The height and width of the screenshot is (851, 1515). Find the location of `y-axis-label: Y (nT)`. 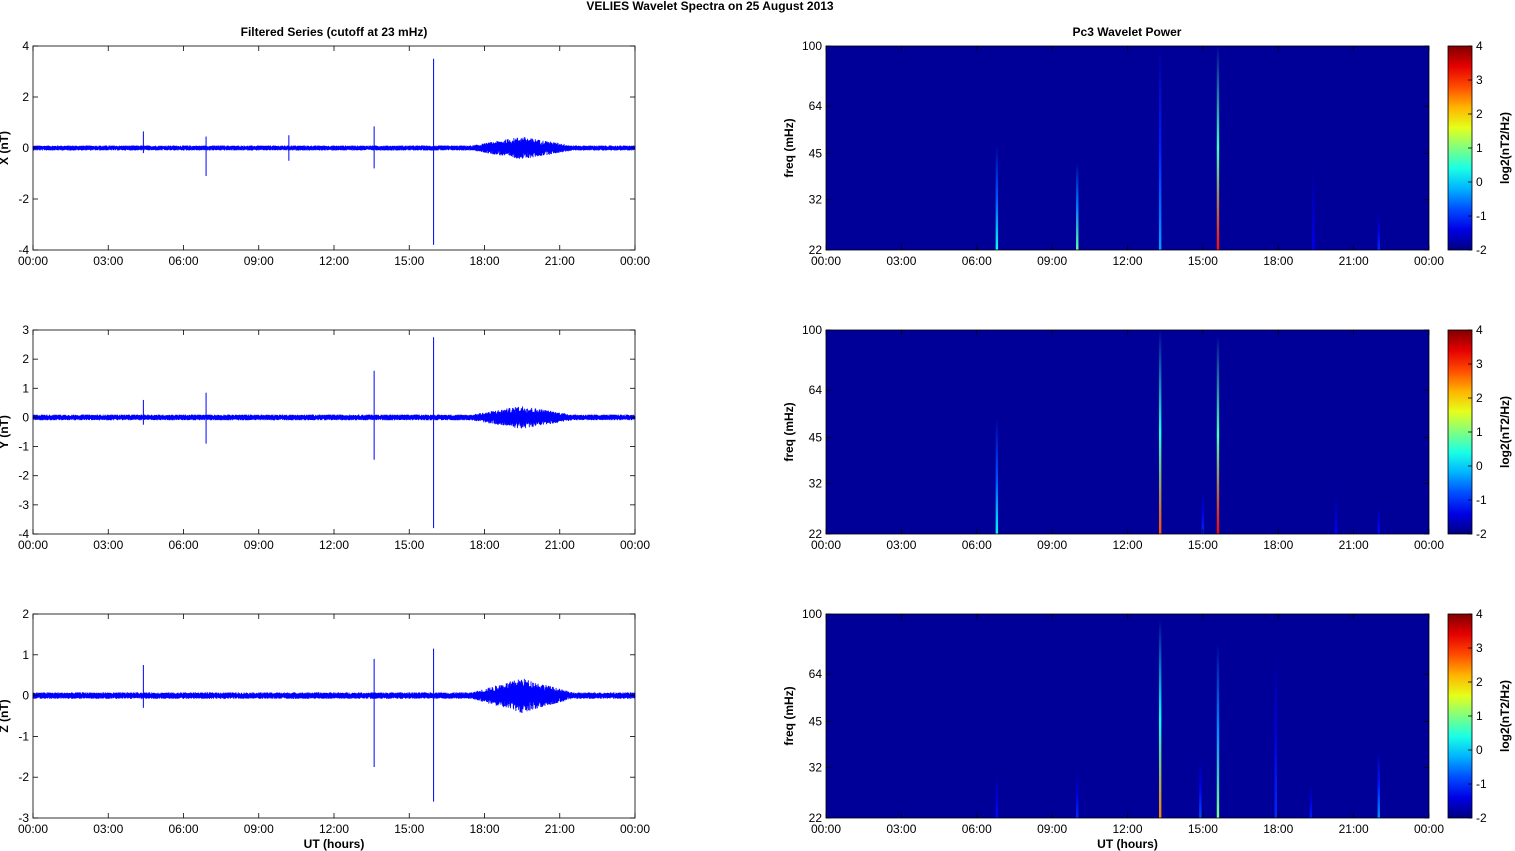

y-axis-label: Y (nT) is located at coordinates (5, 432).